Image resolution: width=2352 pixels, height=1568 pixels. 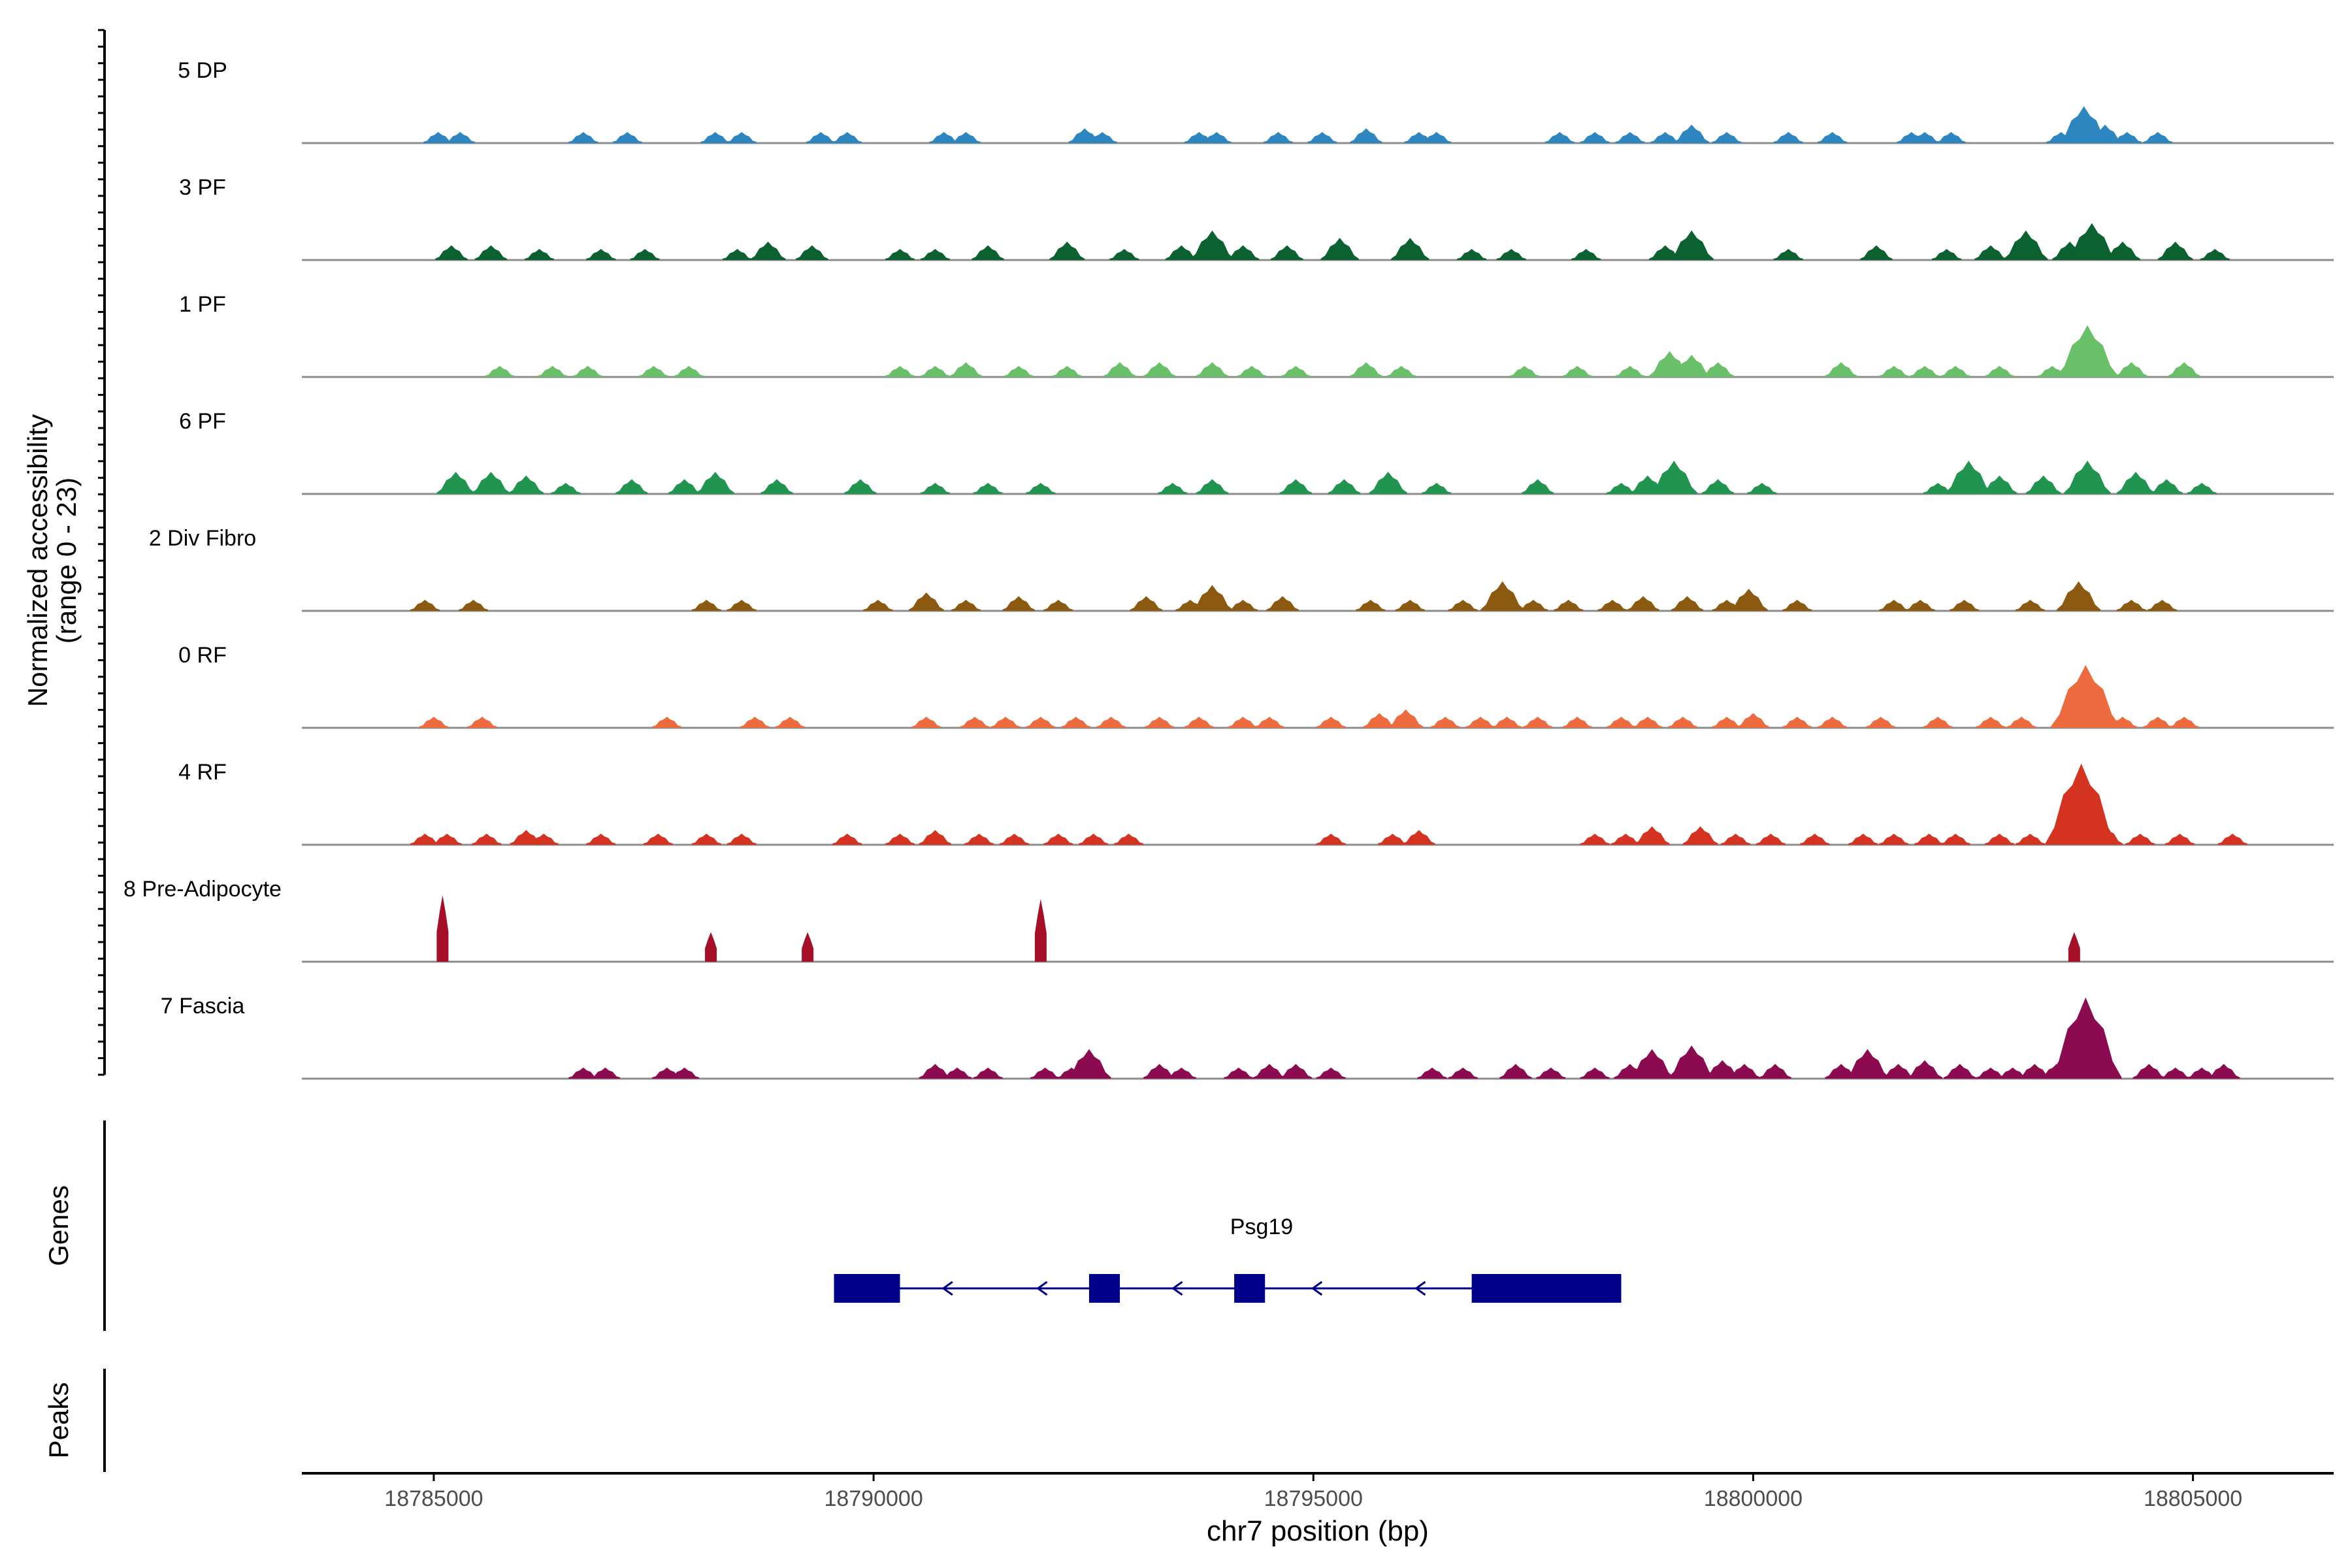 I want to click on track-7: 8 Pre-Adipocyte, so click(x=1228, y=920).